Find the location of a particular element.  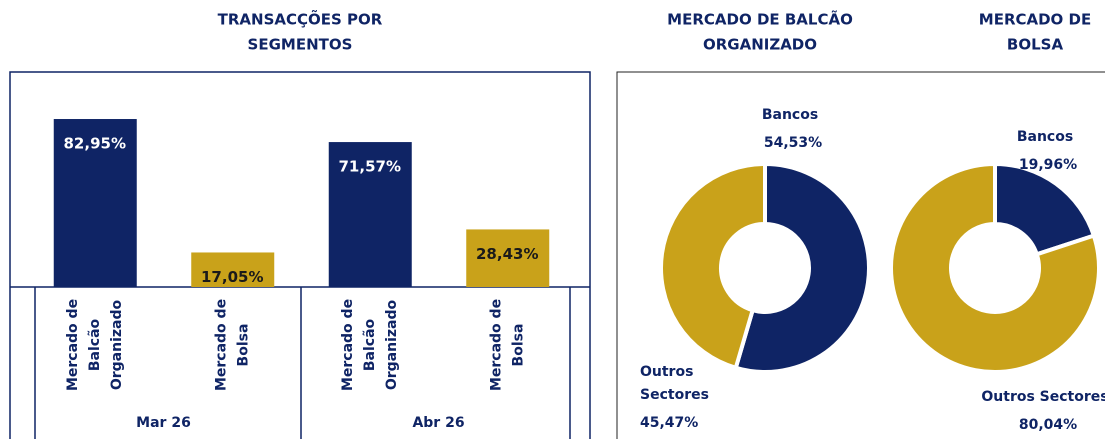

slice-value: 45,47% is located at coordinates (669, 423).